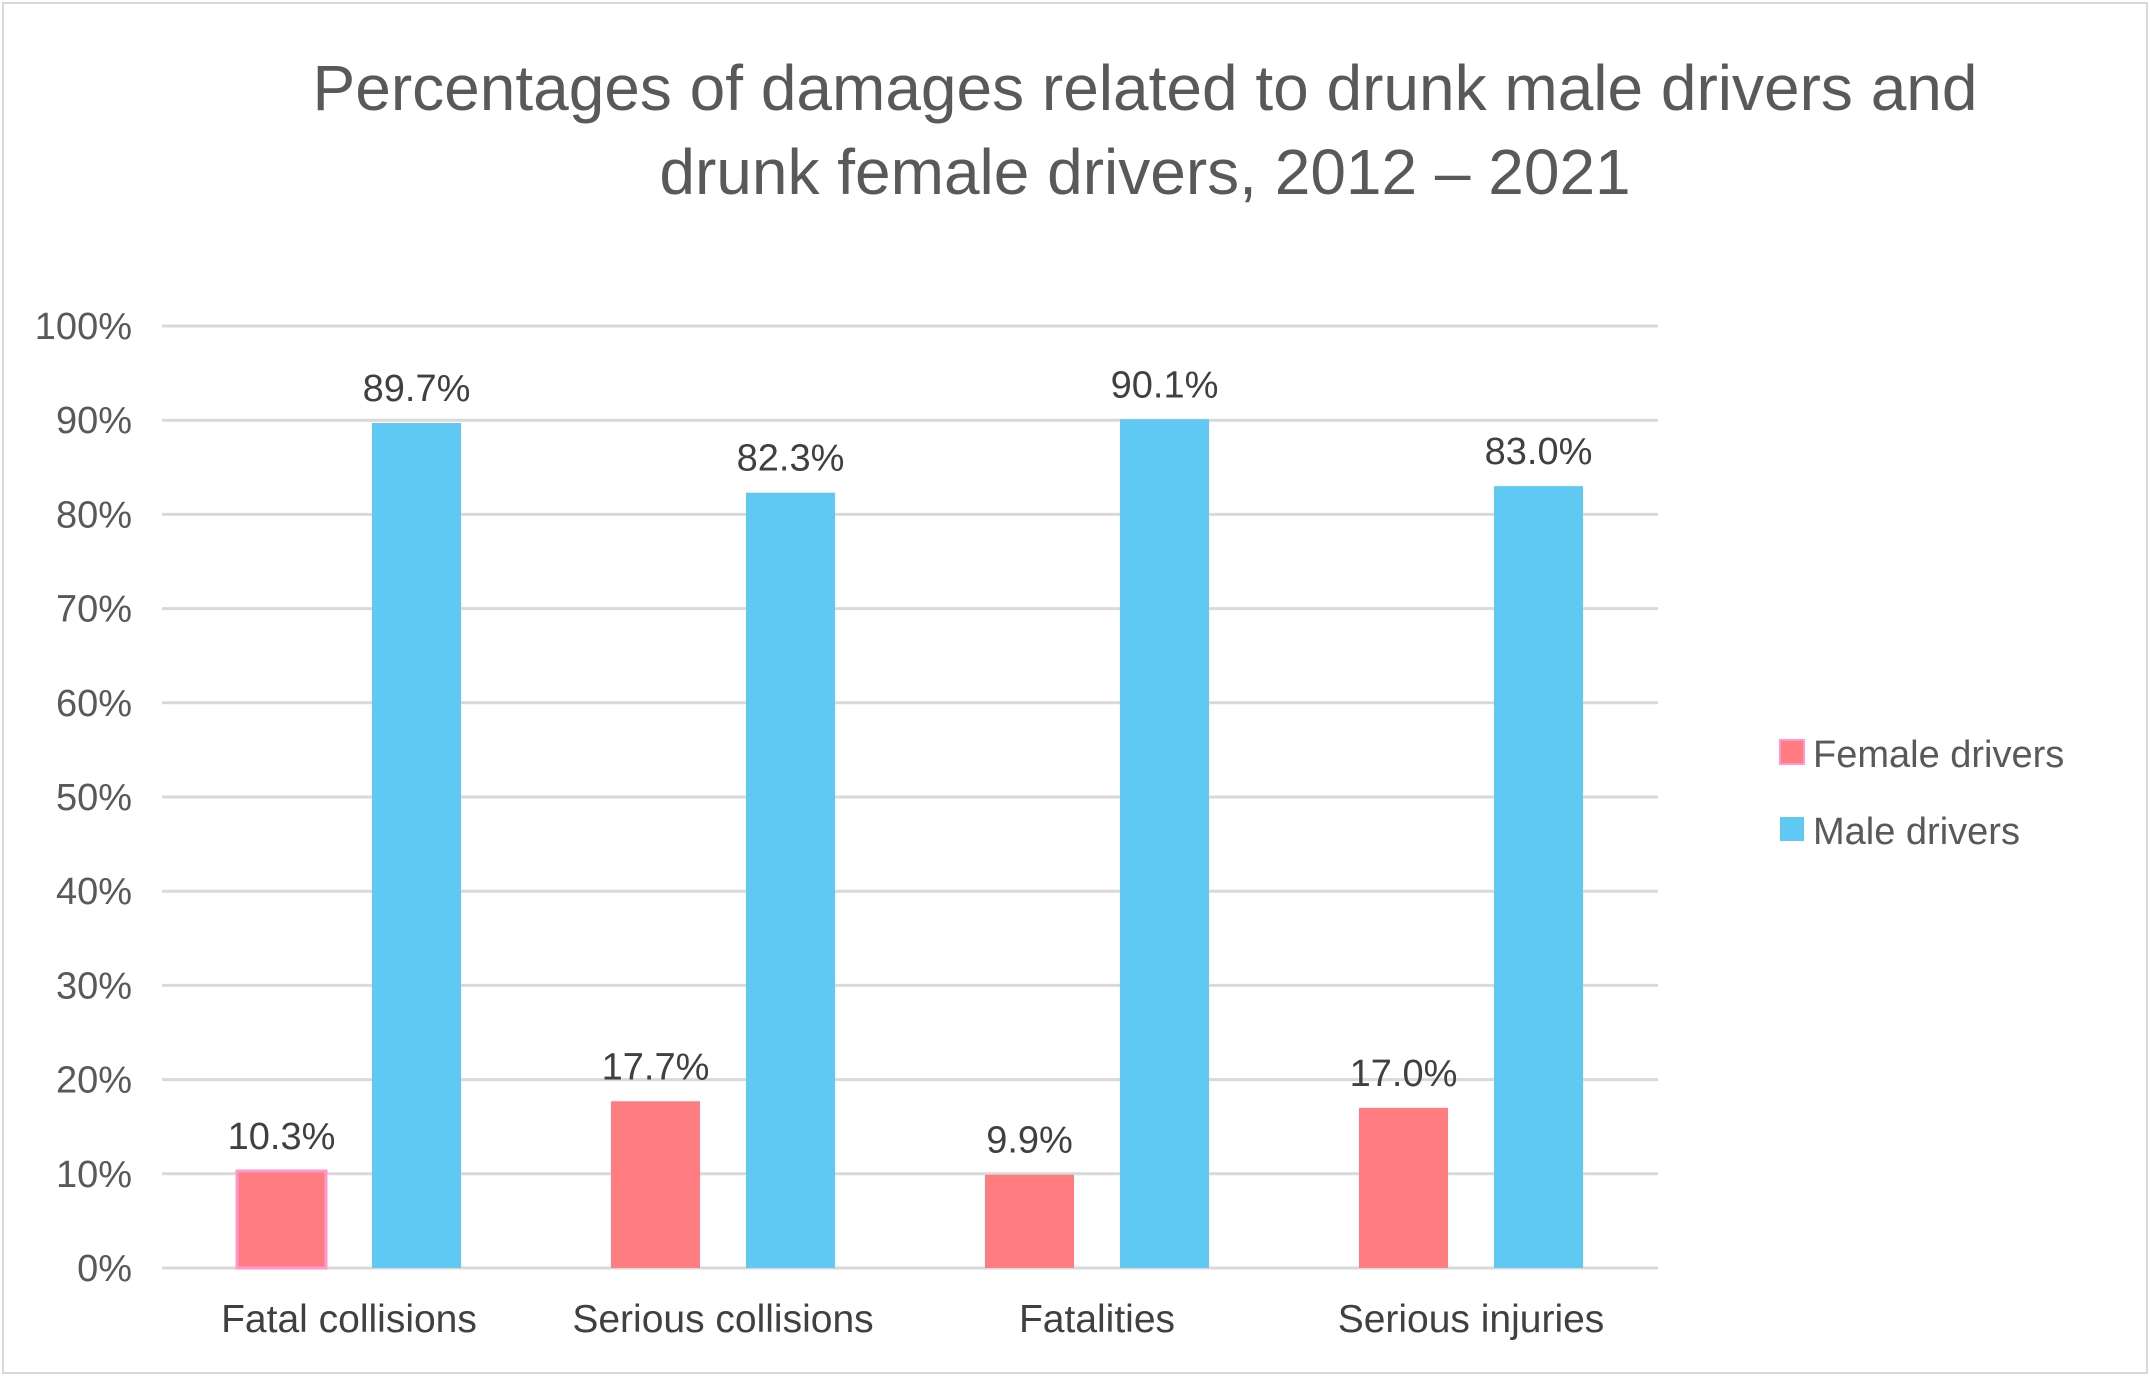 The width and height of the screenshot is (2150, 1376). Describe the element at coordinates (94, 1175) in the screenshot. I see `y-tick-label: 10%` at that location.